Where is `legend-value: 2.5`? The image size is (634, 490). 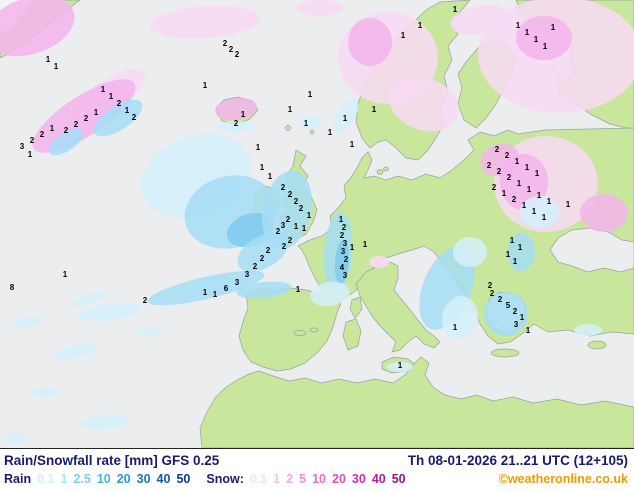 legend-value: 2.5 is located at coordinates (82, 479).